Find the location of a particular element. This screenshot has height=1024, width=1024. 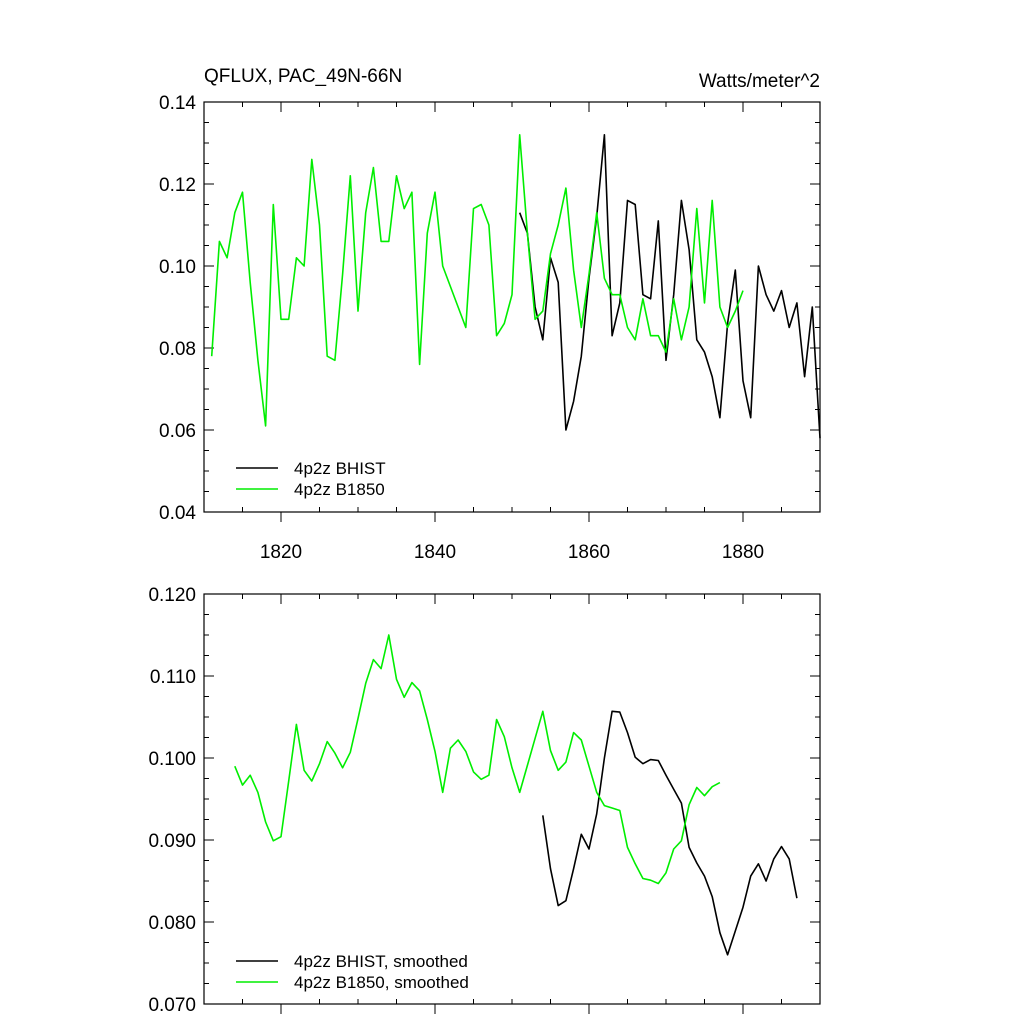

y-tick-label: 0.06 is located at coordinates (177, 431).